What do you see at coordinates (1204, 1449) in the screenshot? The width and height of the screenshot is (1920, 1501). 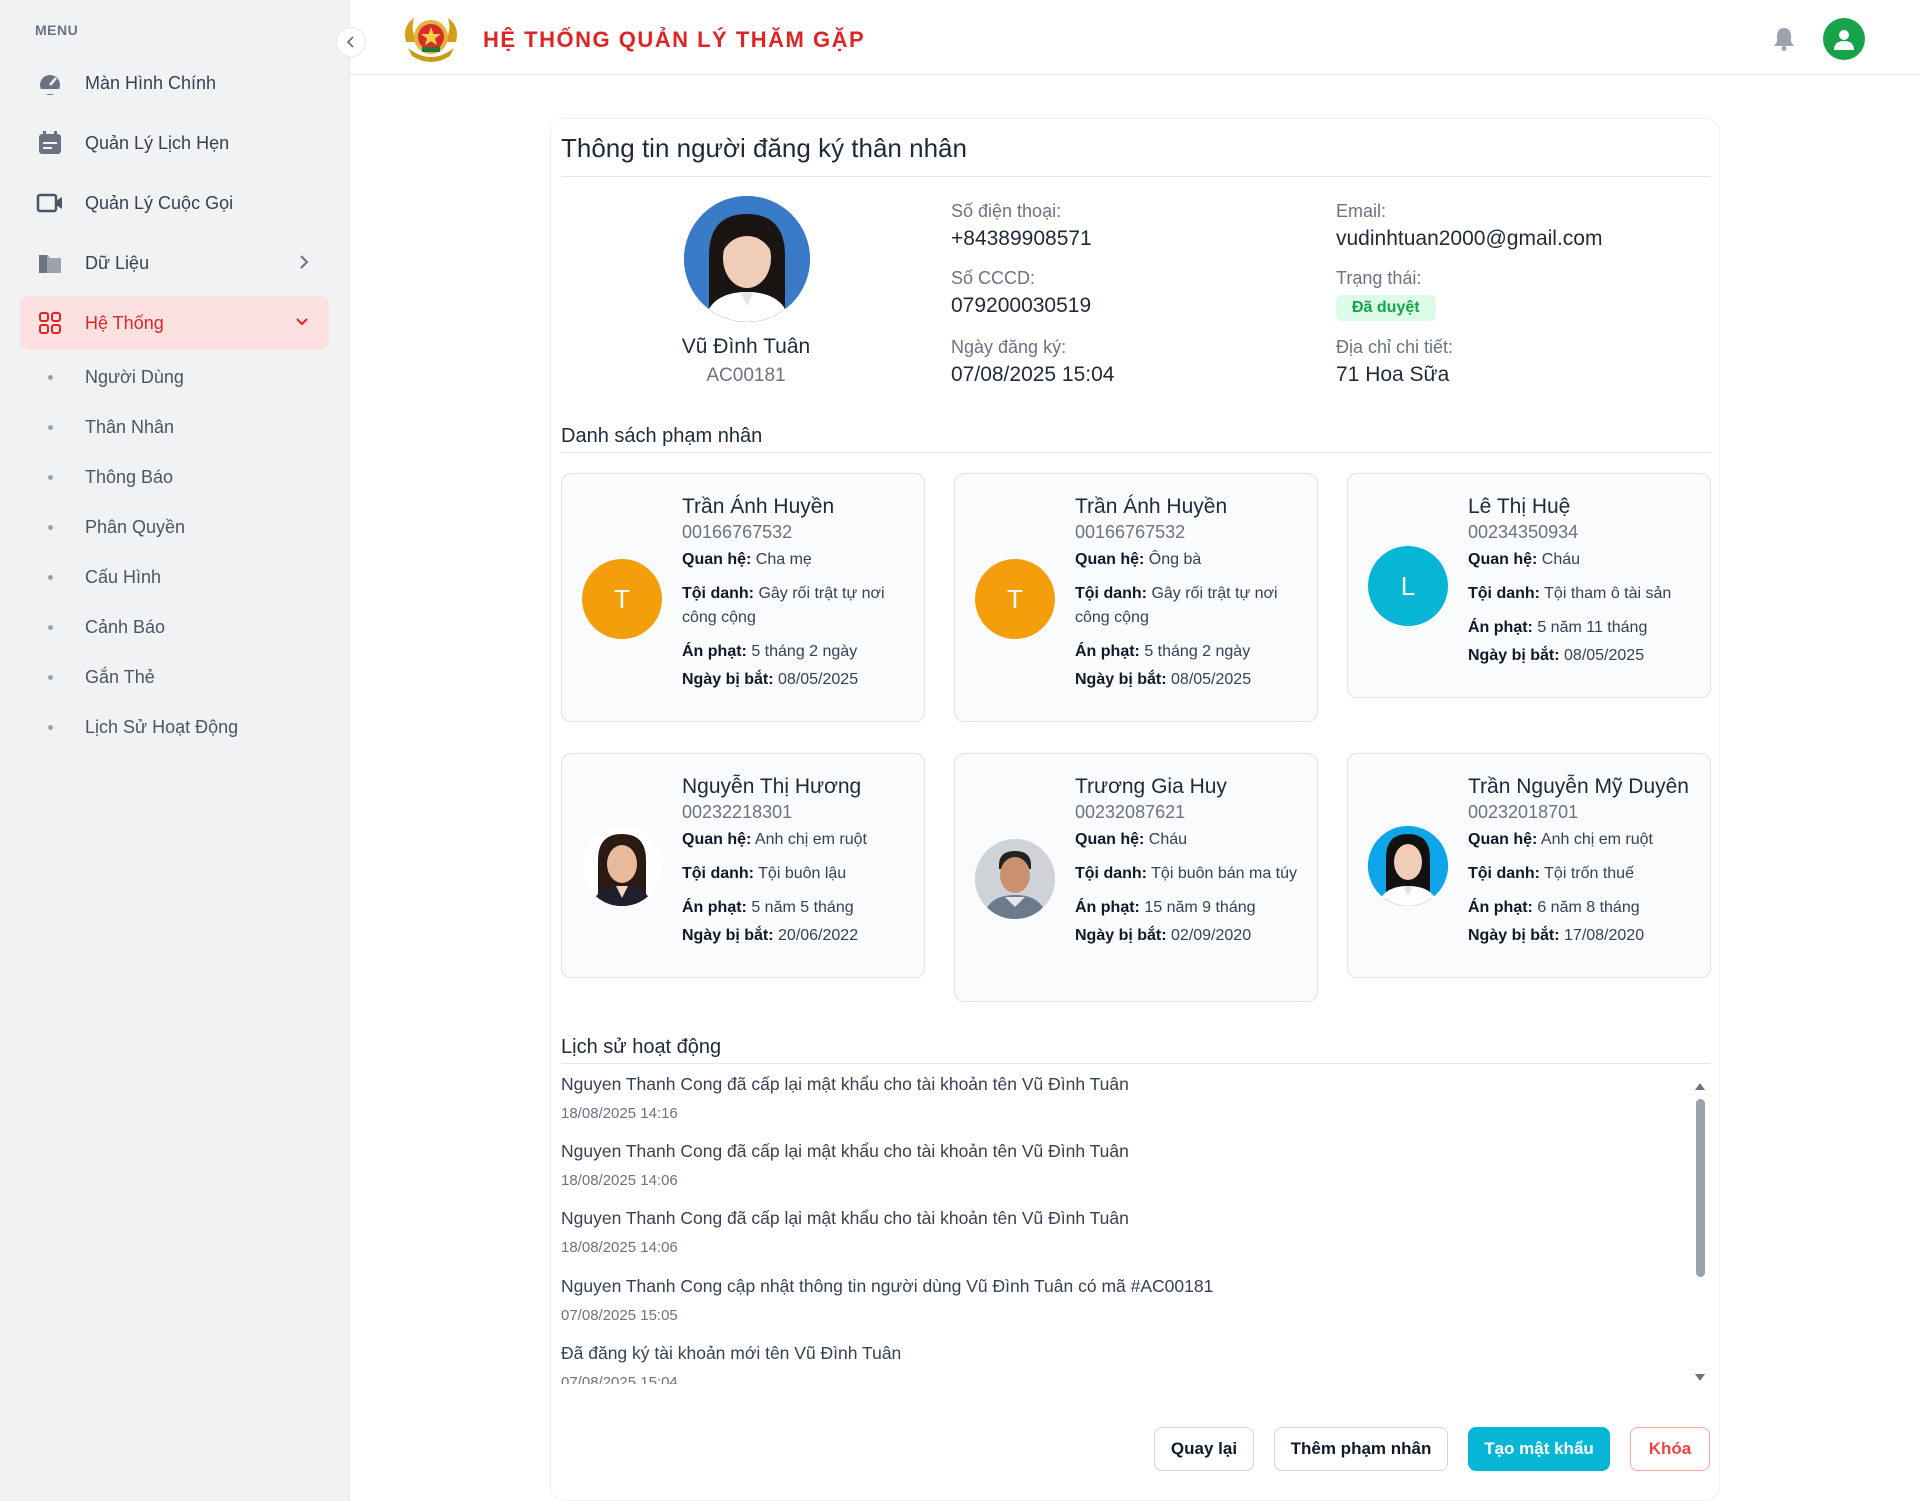 I see `back-button: Quay lại` at bounding box center [1204, 1449].